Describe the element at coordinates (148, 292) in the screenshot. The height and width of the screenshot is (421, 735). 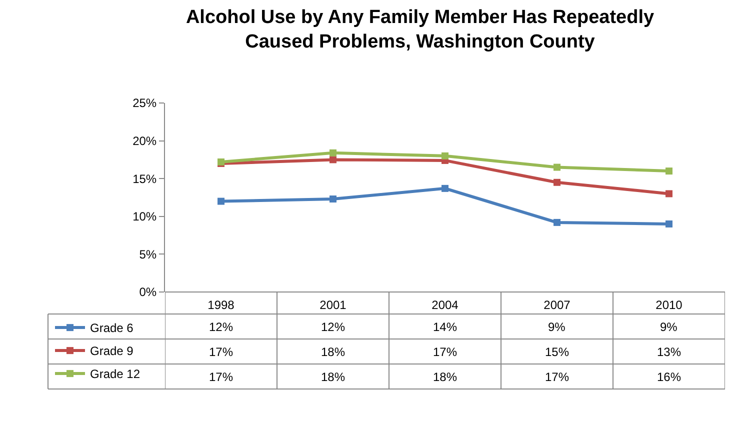
I see `y-tick-label: 0%` at that location.